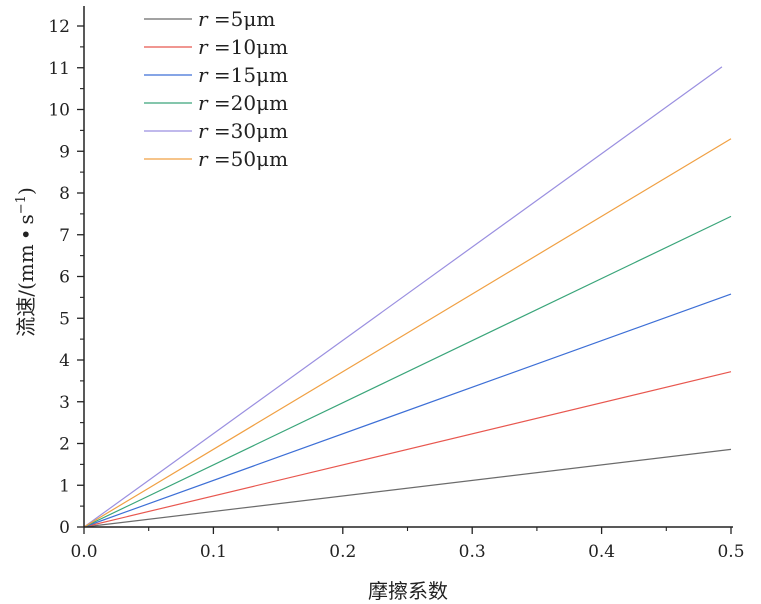 This screenshot has width=761, height=604. Describe the element at coordinates (213, 552) in the screenshot. I see `x-tick-label: 0.1` at that location.